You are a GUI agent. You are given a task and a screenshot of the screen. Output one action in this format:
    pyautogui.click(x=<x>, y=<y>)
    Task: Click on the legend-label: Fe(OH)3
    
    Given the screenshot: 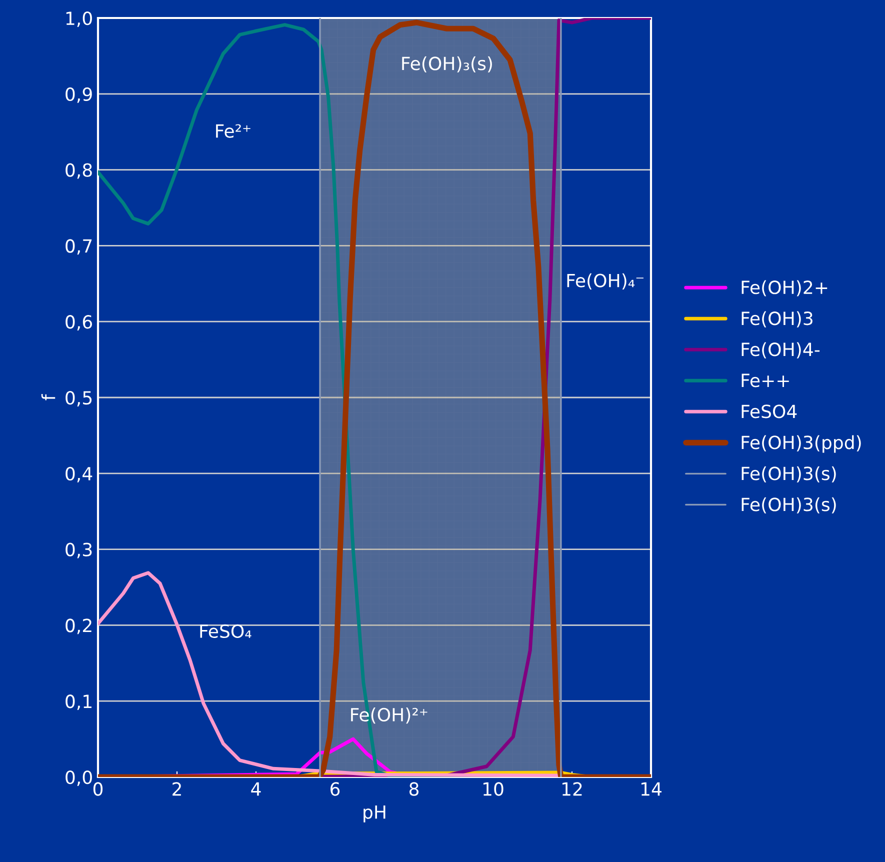 What is the action you would take?
    pyautogui.click(x=777, y=319)
    